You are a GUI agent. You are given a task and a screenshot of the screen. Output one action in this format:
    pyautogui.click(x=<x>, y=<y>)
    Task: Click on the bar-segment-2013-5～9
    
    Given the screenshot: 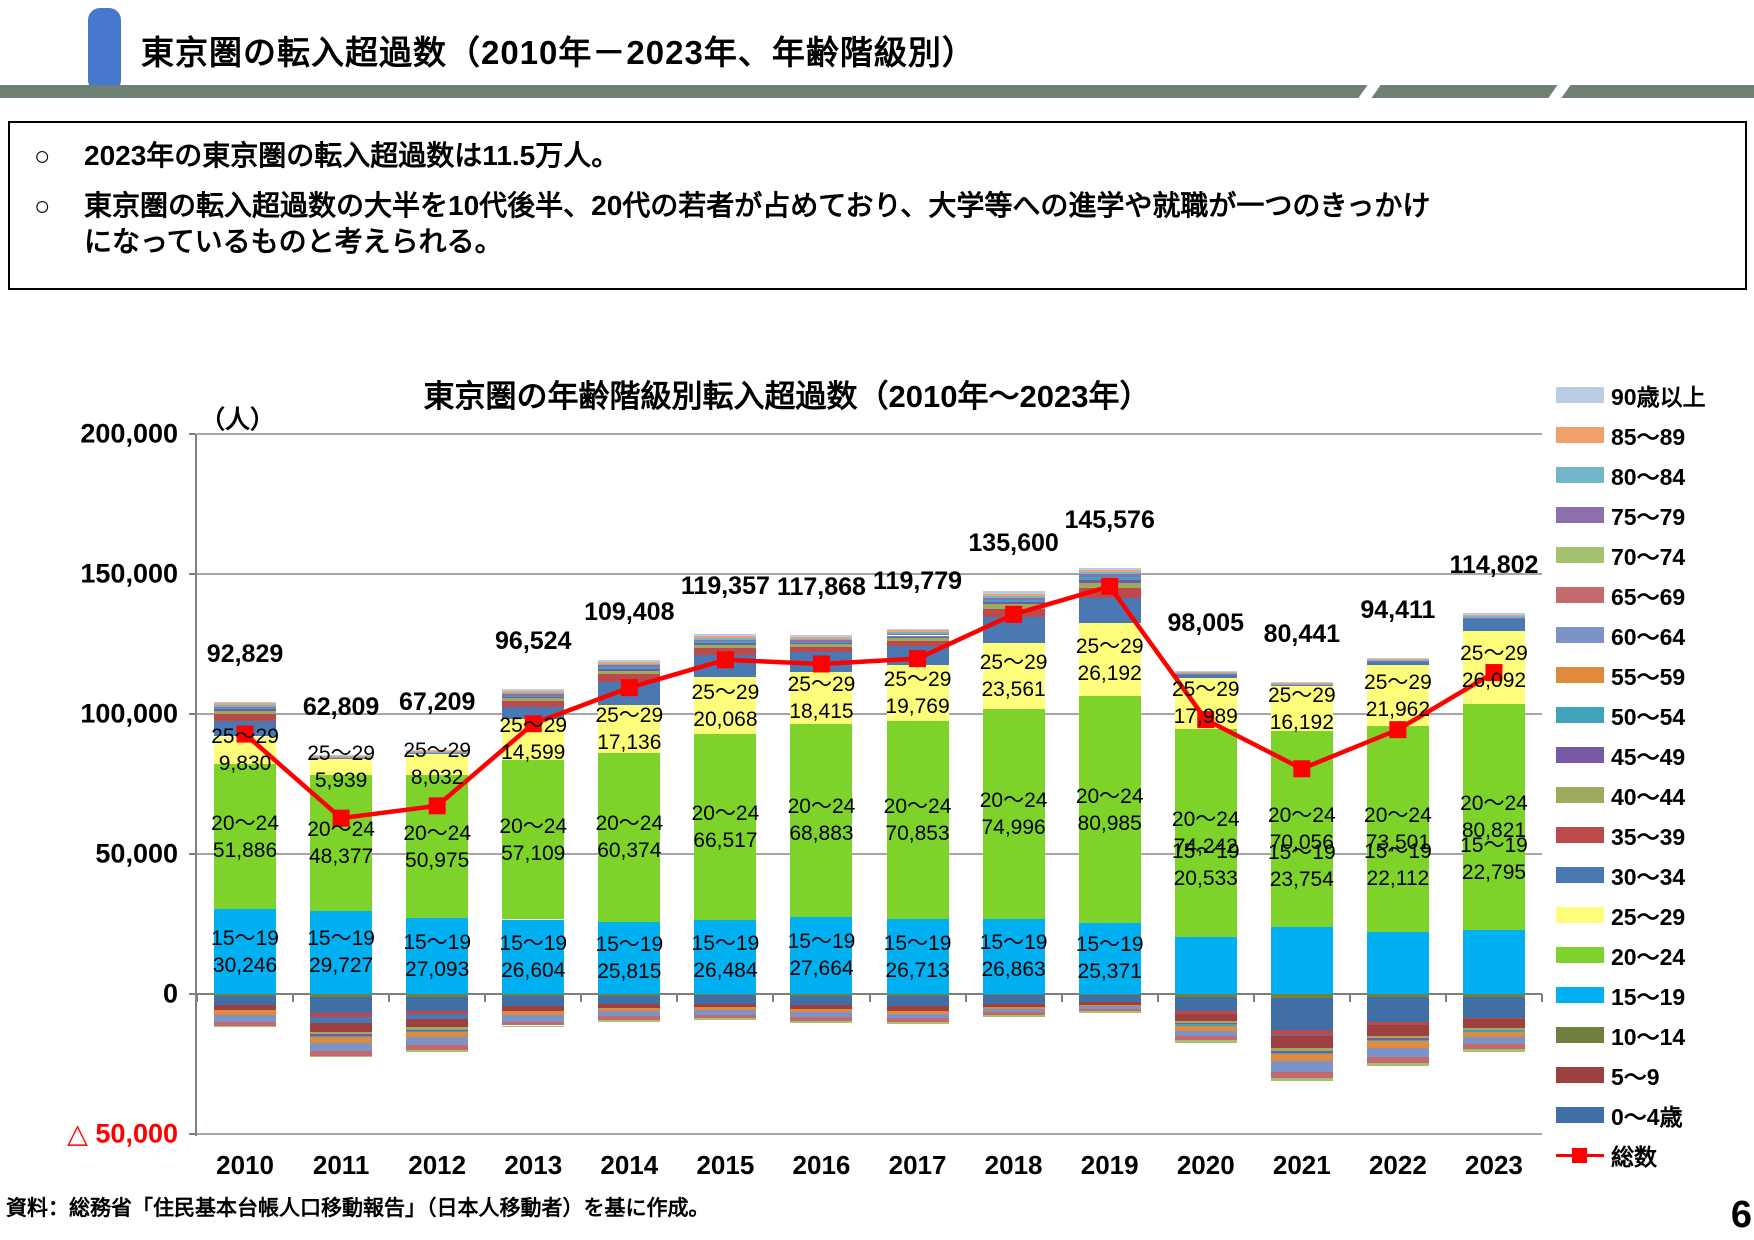 What is the action you would take?
    pyautogui.click(x=533, y=1009)
    